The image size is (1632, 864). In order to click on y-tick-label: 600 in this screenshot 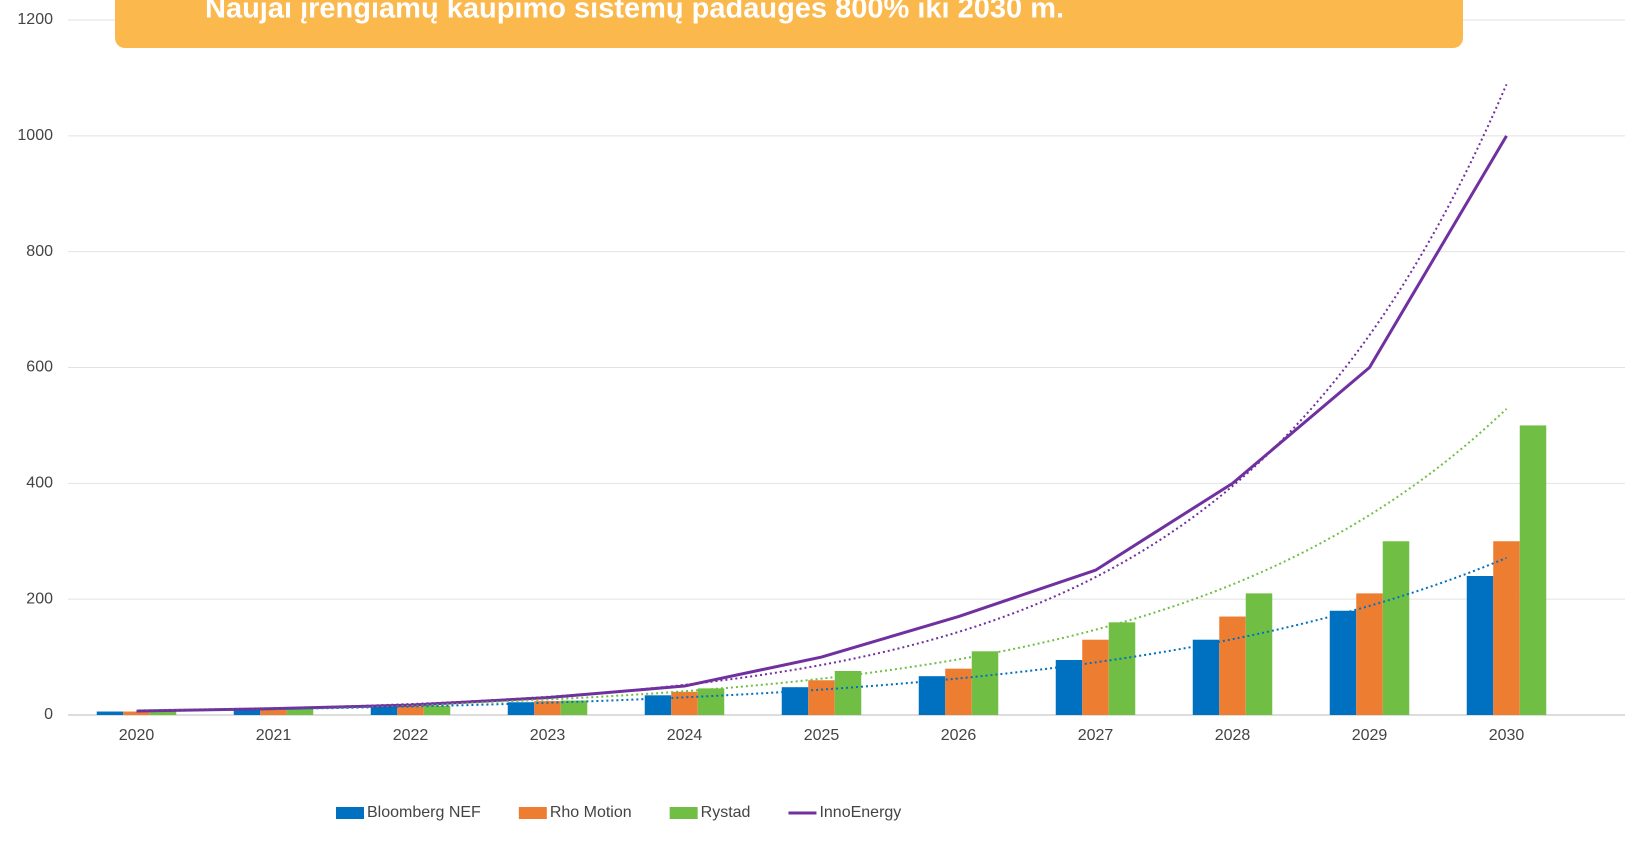, I will do `click(39, 367)`.